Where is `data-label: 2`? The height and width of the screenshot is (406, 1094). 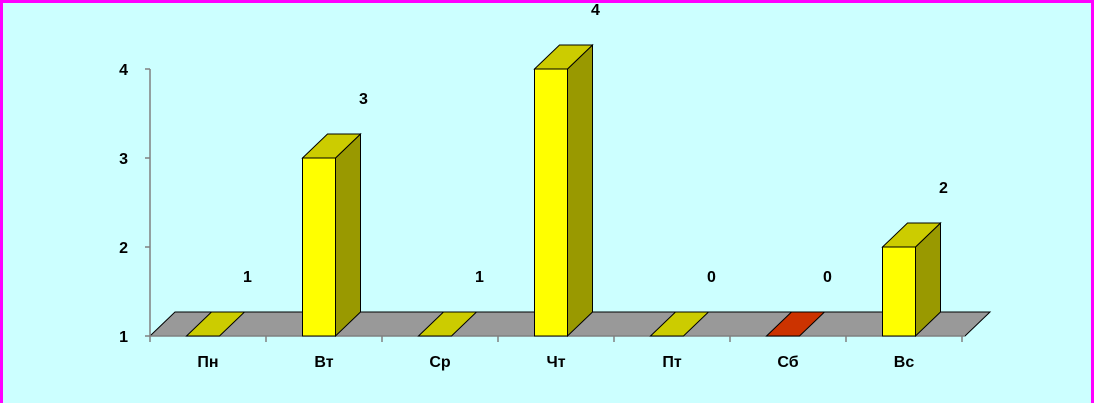
data-label: 2 is located at coordinates (943, 188).